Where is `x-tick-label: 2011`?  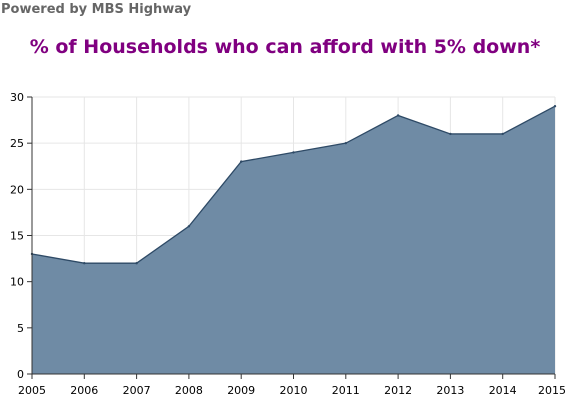
x-tick-label: 2011 is located at coordinates (346, 390).